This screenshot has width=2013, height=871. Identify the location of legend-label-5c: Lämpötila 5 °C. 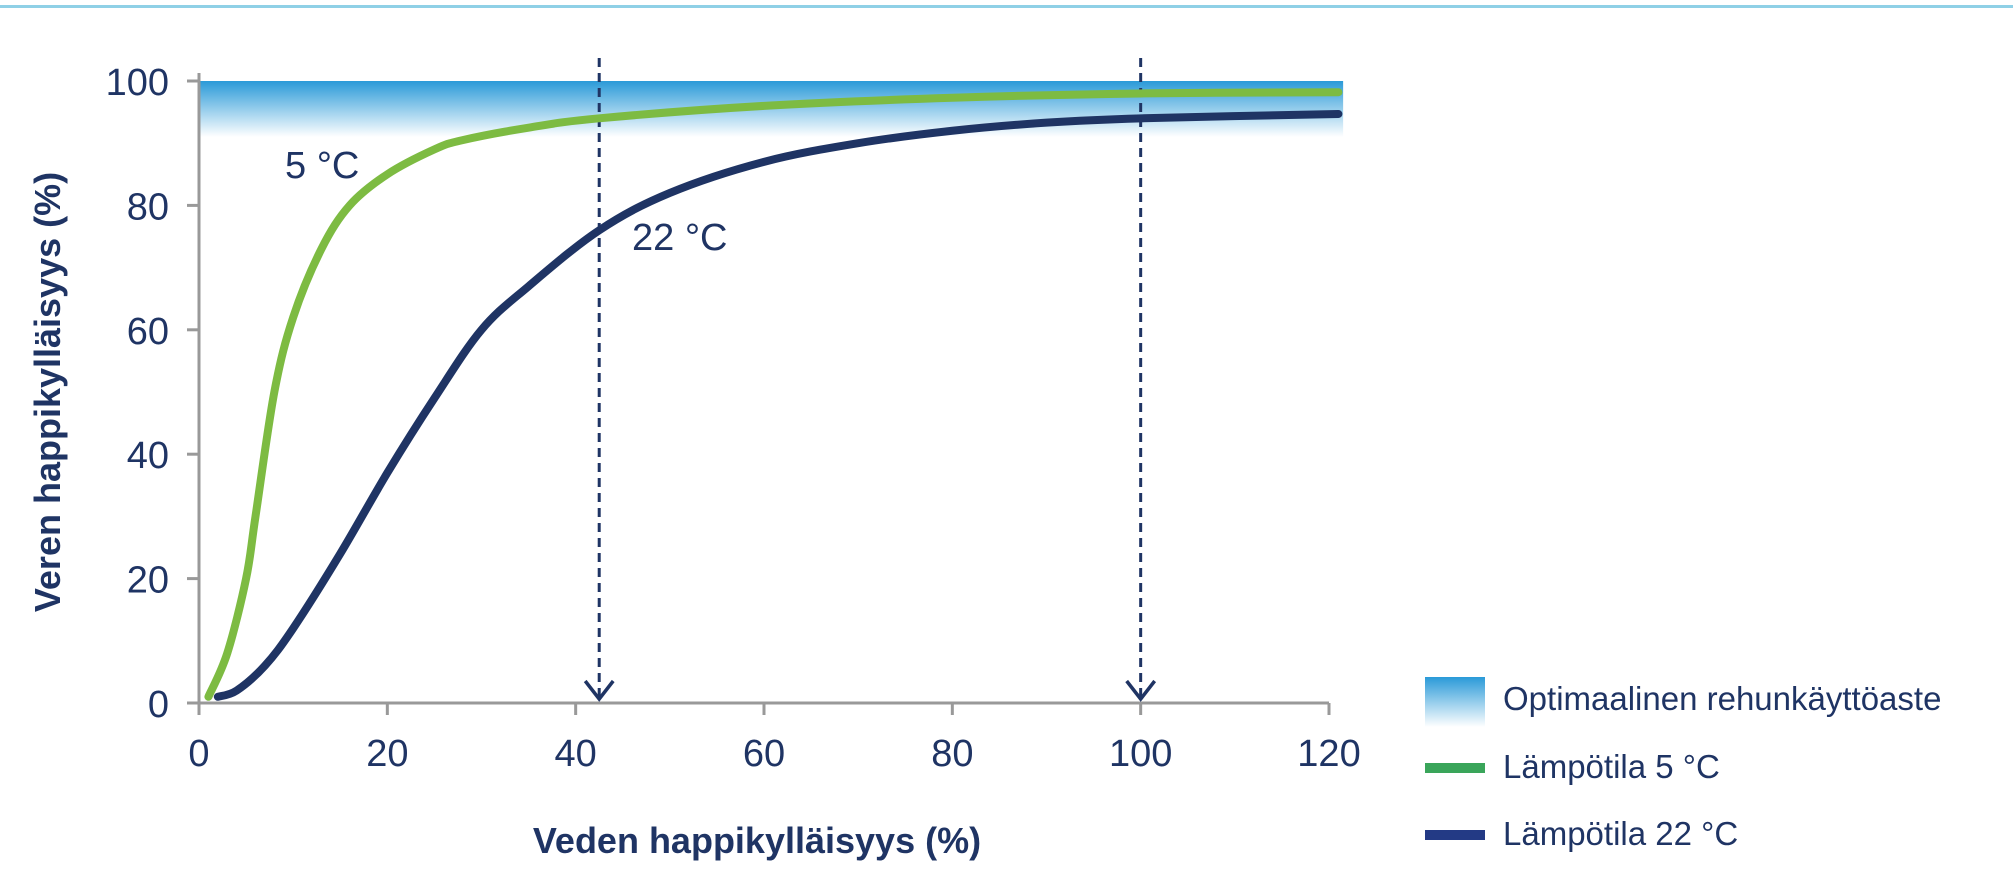
(1611, 766).